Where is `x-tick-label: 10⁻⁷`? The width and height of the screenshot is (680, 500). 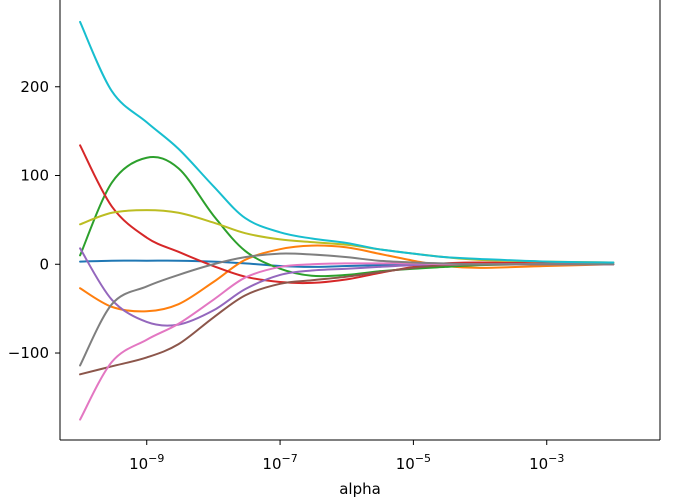
x-tick-label: 10⁻⁷ is located at coordinates (279, 462).